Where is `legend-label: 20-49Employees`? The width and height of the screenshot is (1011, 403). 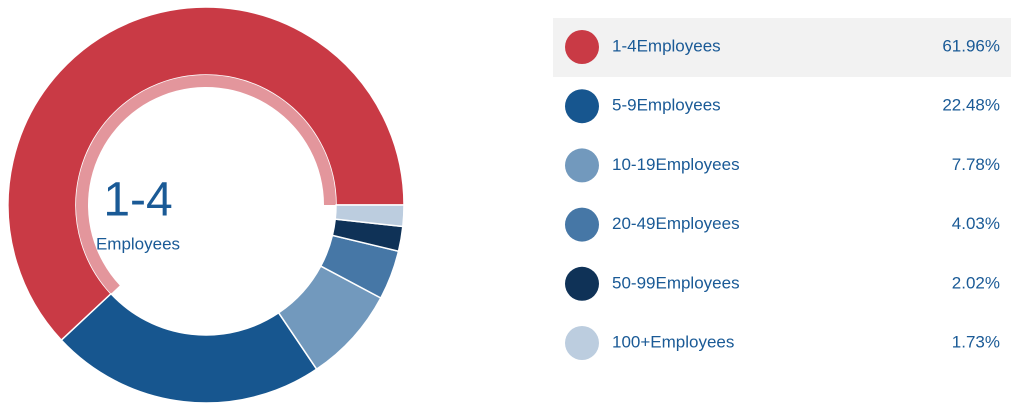 legend-label: 20-49Employees is located at coordinates (676, 223).